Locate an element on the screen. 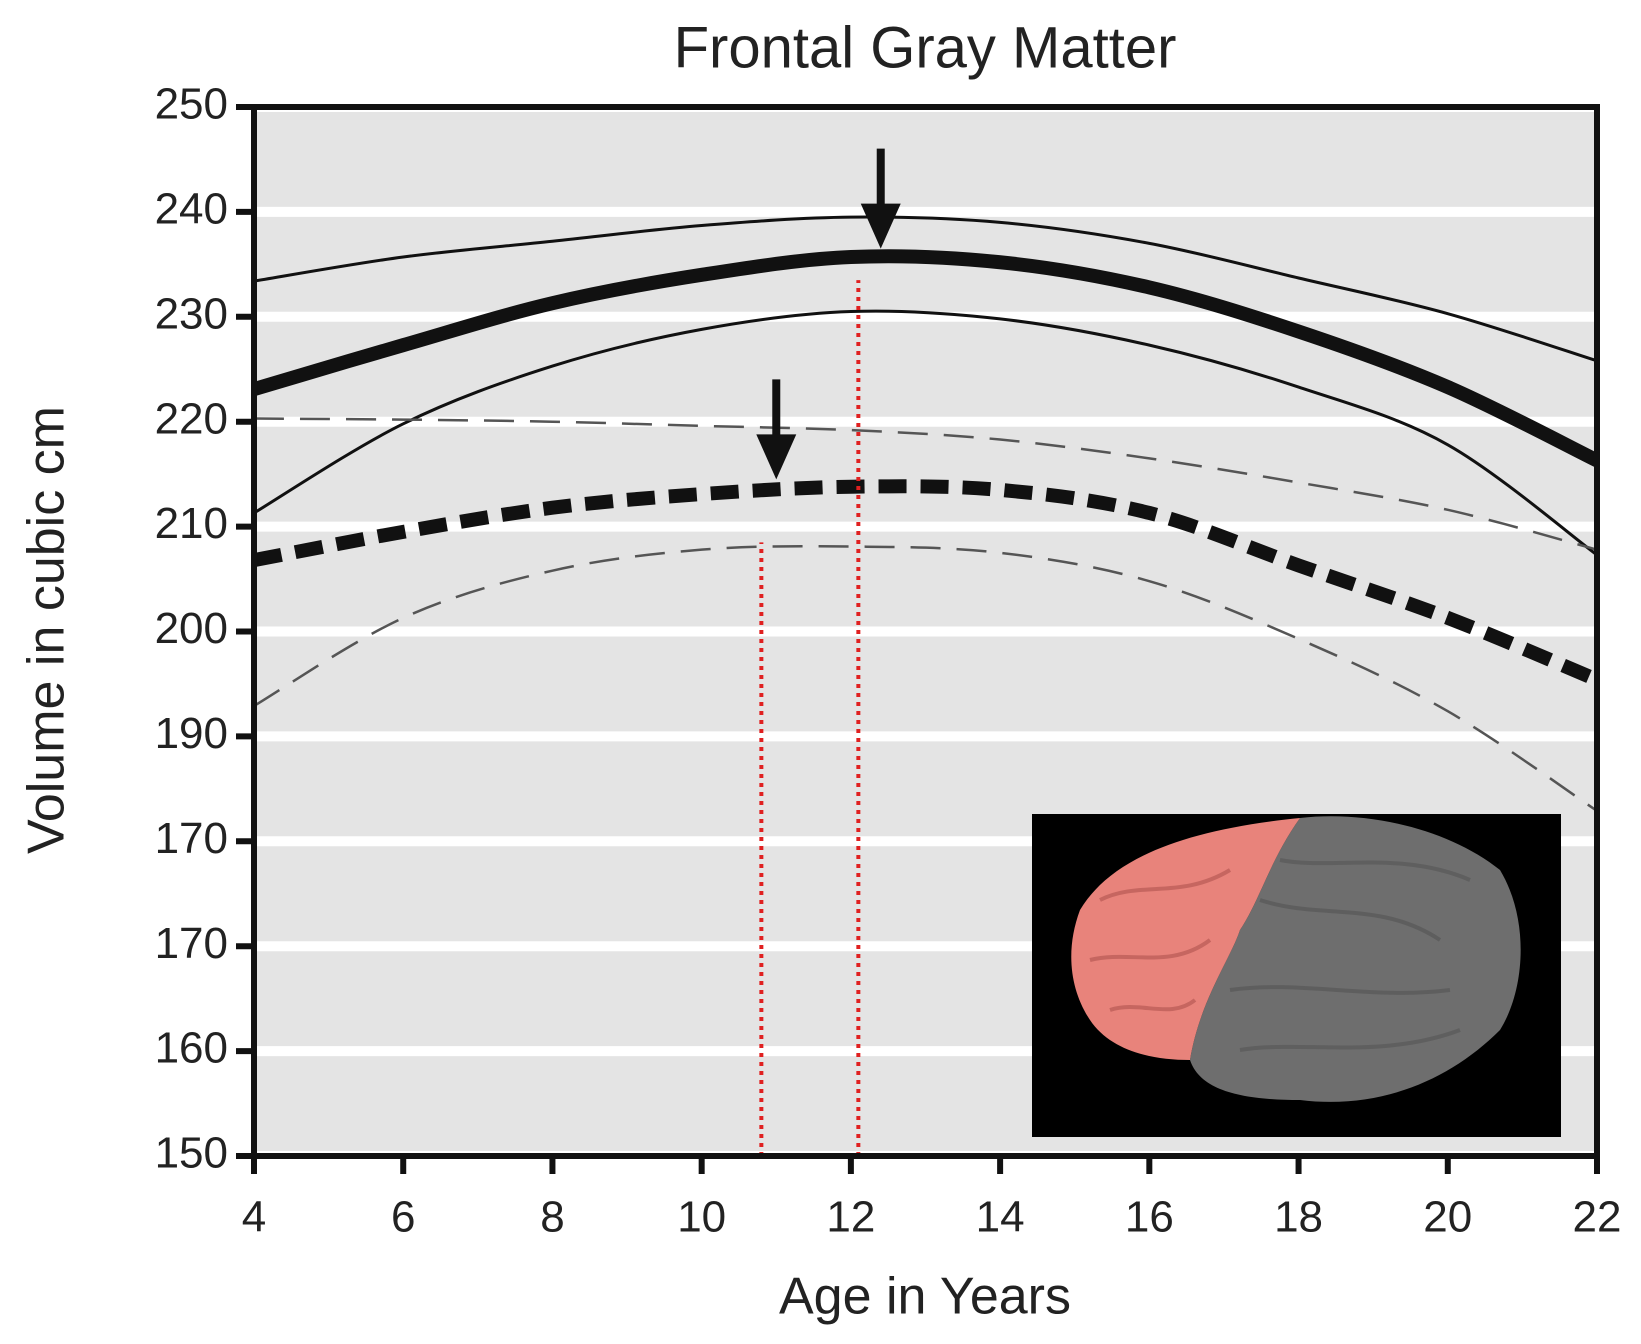 The height and width of the screenshot is (1344, 1641). x-tick-label: 22 is located at coordinates (1597, 1217).